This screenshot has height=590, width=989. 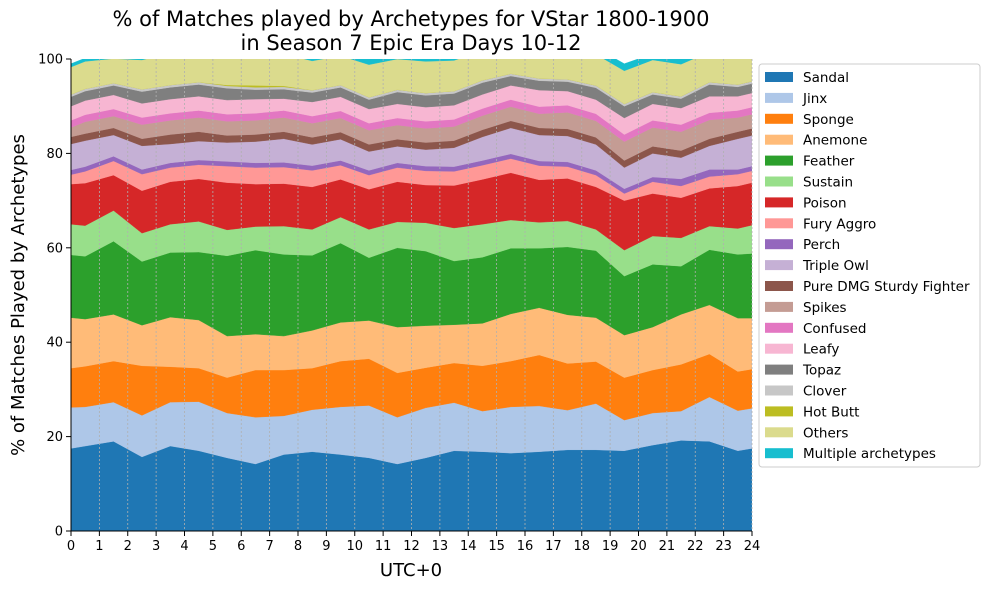 What do you see at coordinates (779, 286) in the screenshot?
I see `legend-swatch-pure-dmg-sturdy-fighter` at bounding box center [779, 286].